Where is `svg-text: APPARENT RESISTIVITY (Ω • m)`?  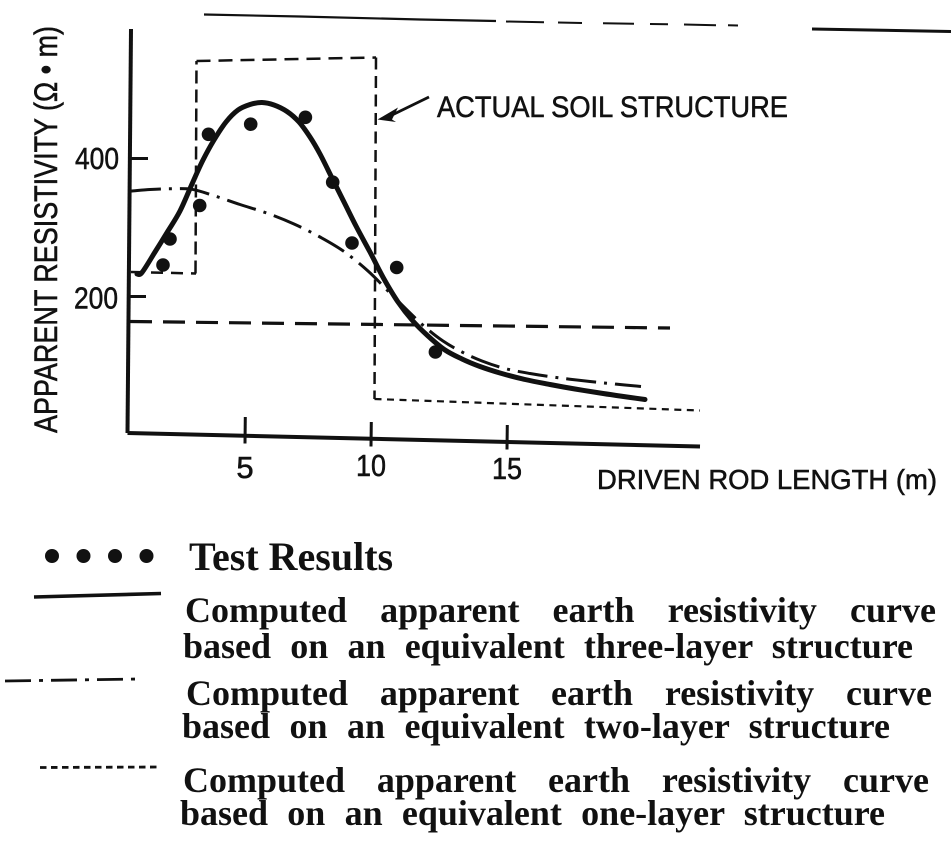
svg-text: APPARENT RESISTIVITY (Ω • m) is located at coordinates (46, 229).